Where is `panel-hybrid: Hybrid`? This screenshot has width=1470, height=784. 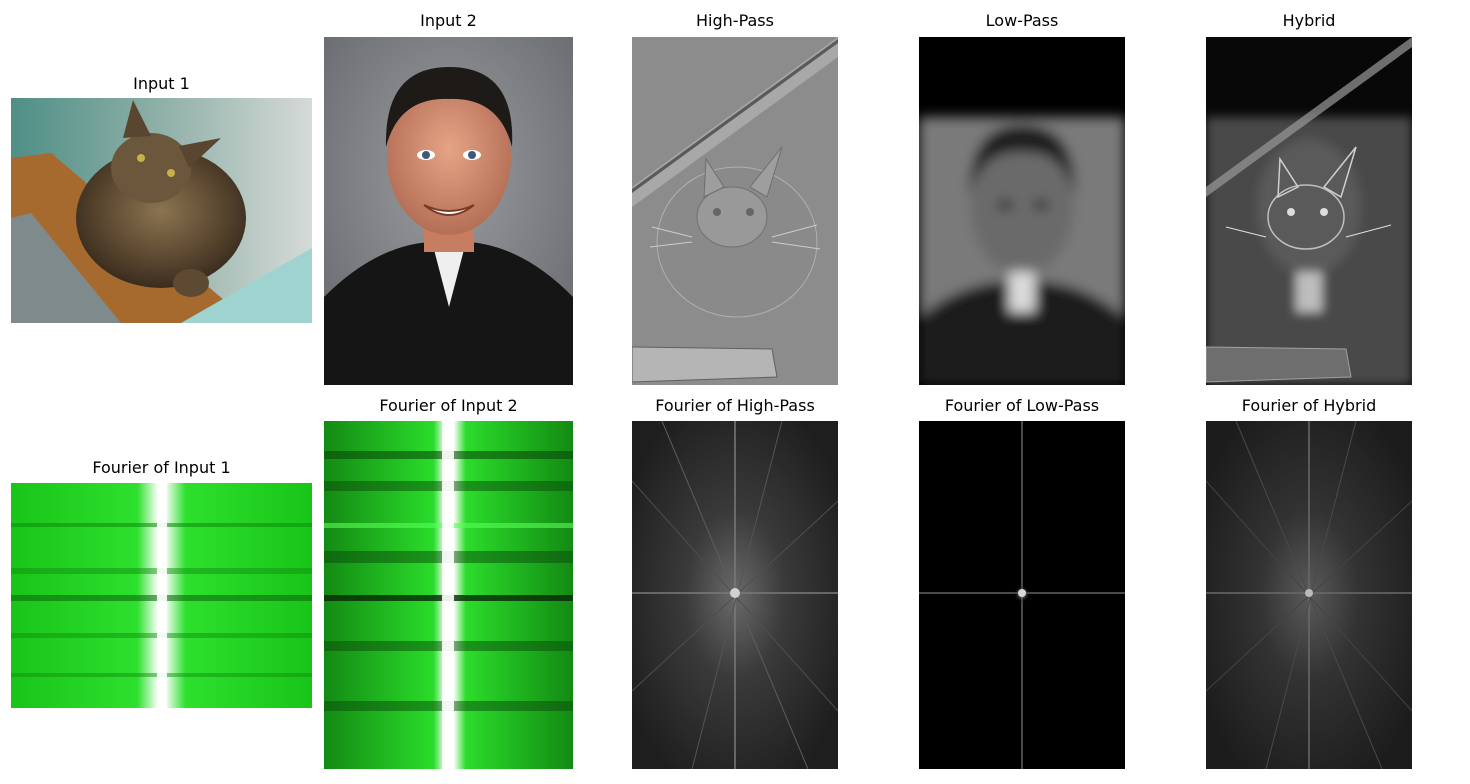 panel-hybrid: Hybrid is located at coordinates (1309, 198).